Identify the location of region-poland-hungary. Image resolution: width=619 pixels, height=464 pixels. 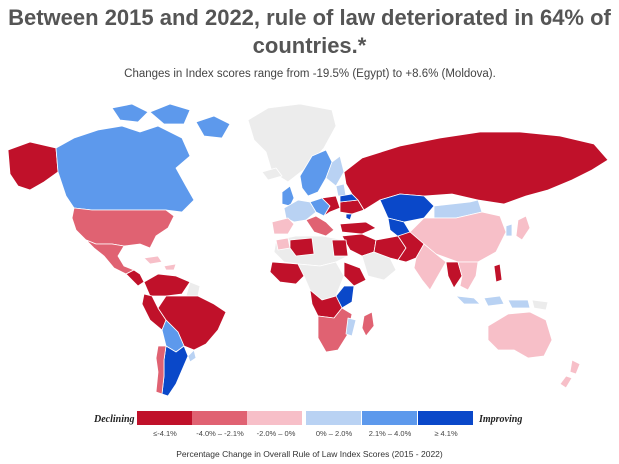
(331, 206).